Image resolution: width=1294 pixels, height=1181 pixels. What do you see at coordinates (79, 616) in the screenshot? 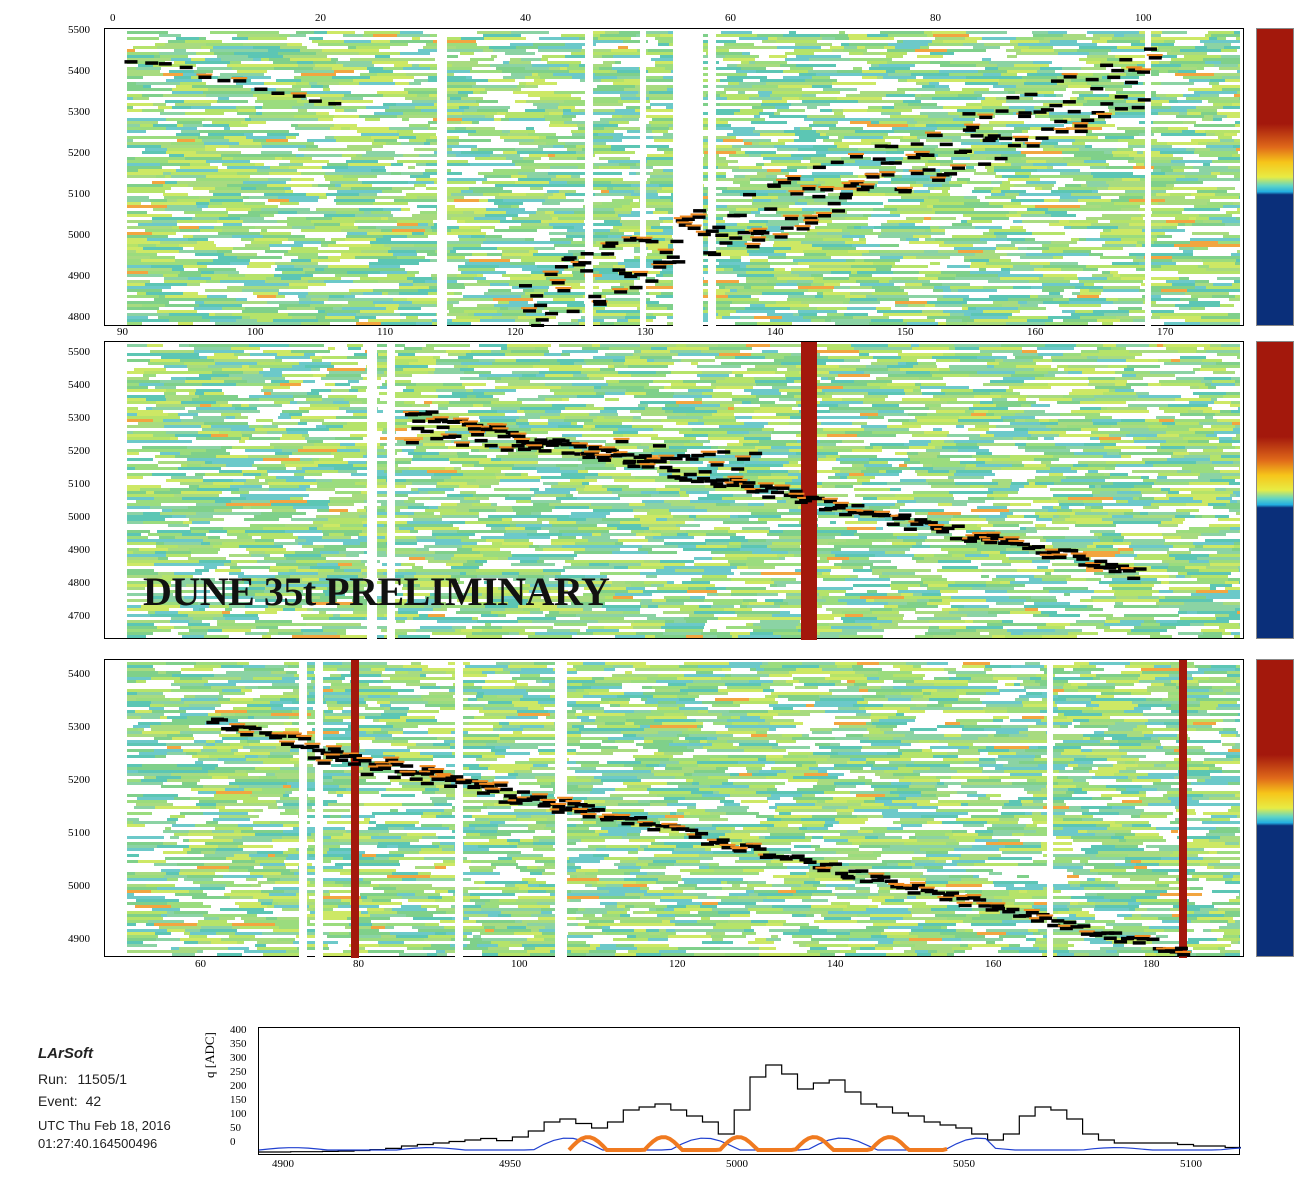
I see `y-tick: 4700` at bounding box center [79, 616].